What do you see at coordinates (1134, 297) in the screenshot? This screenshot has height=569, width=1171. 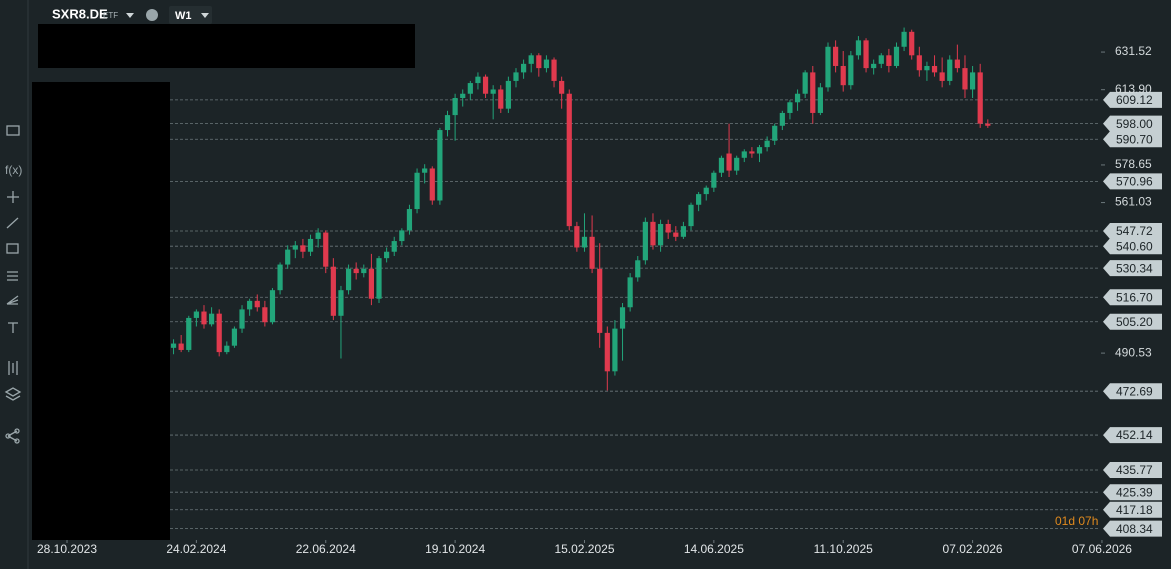 I see `price-label: 516.70` at bounding box center [1134, 297].